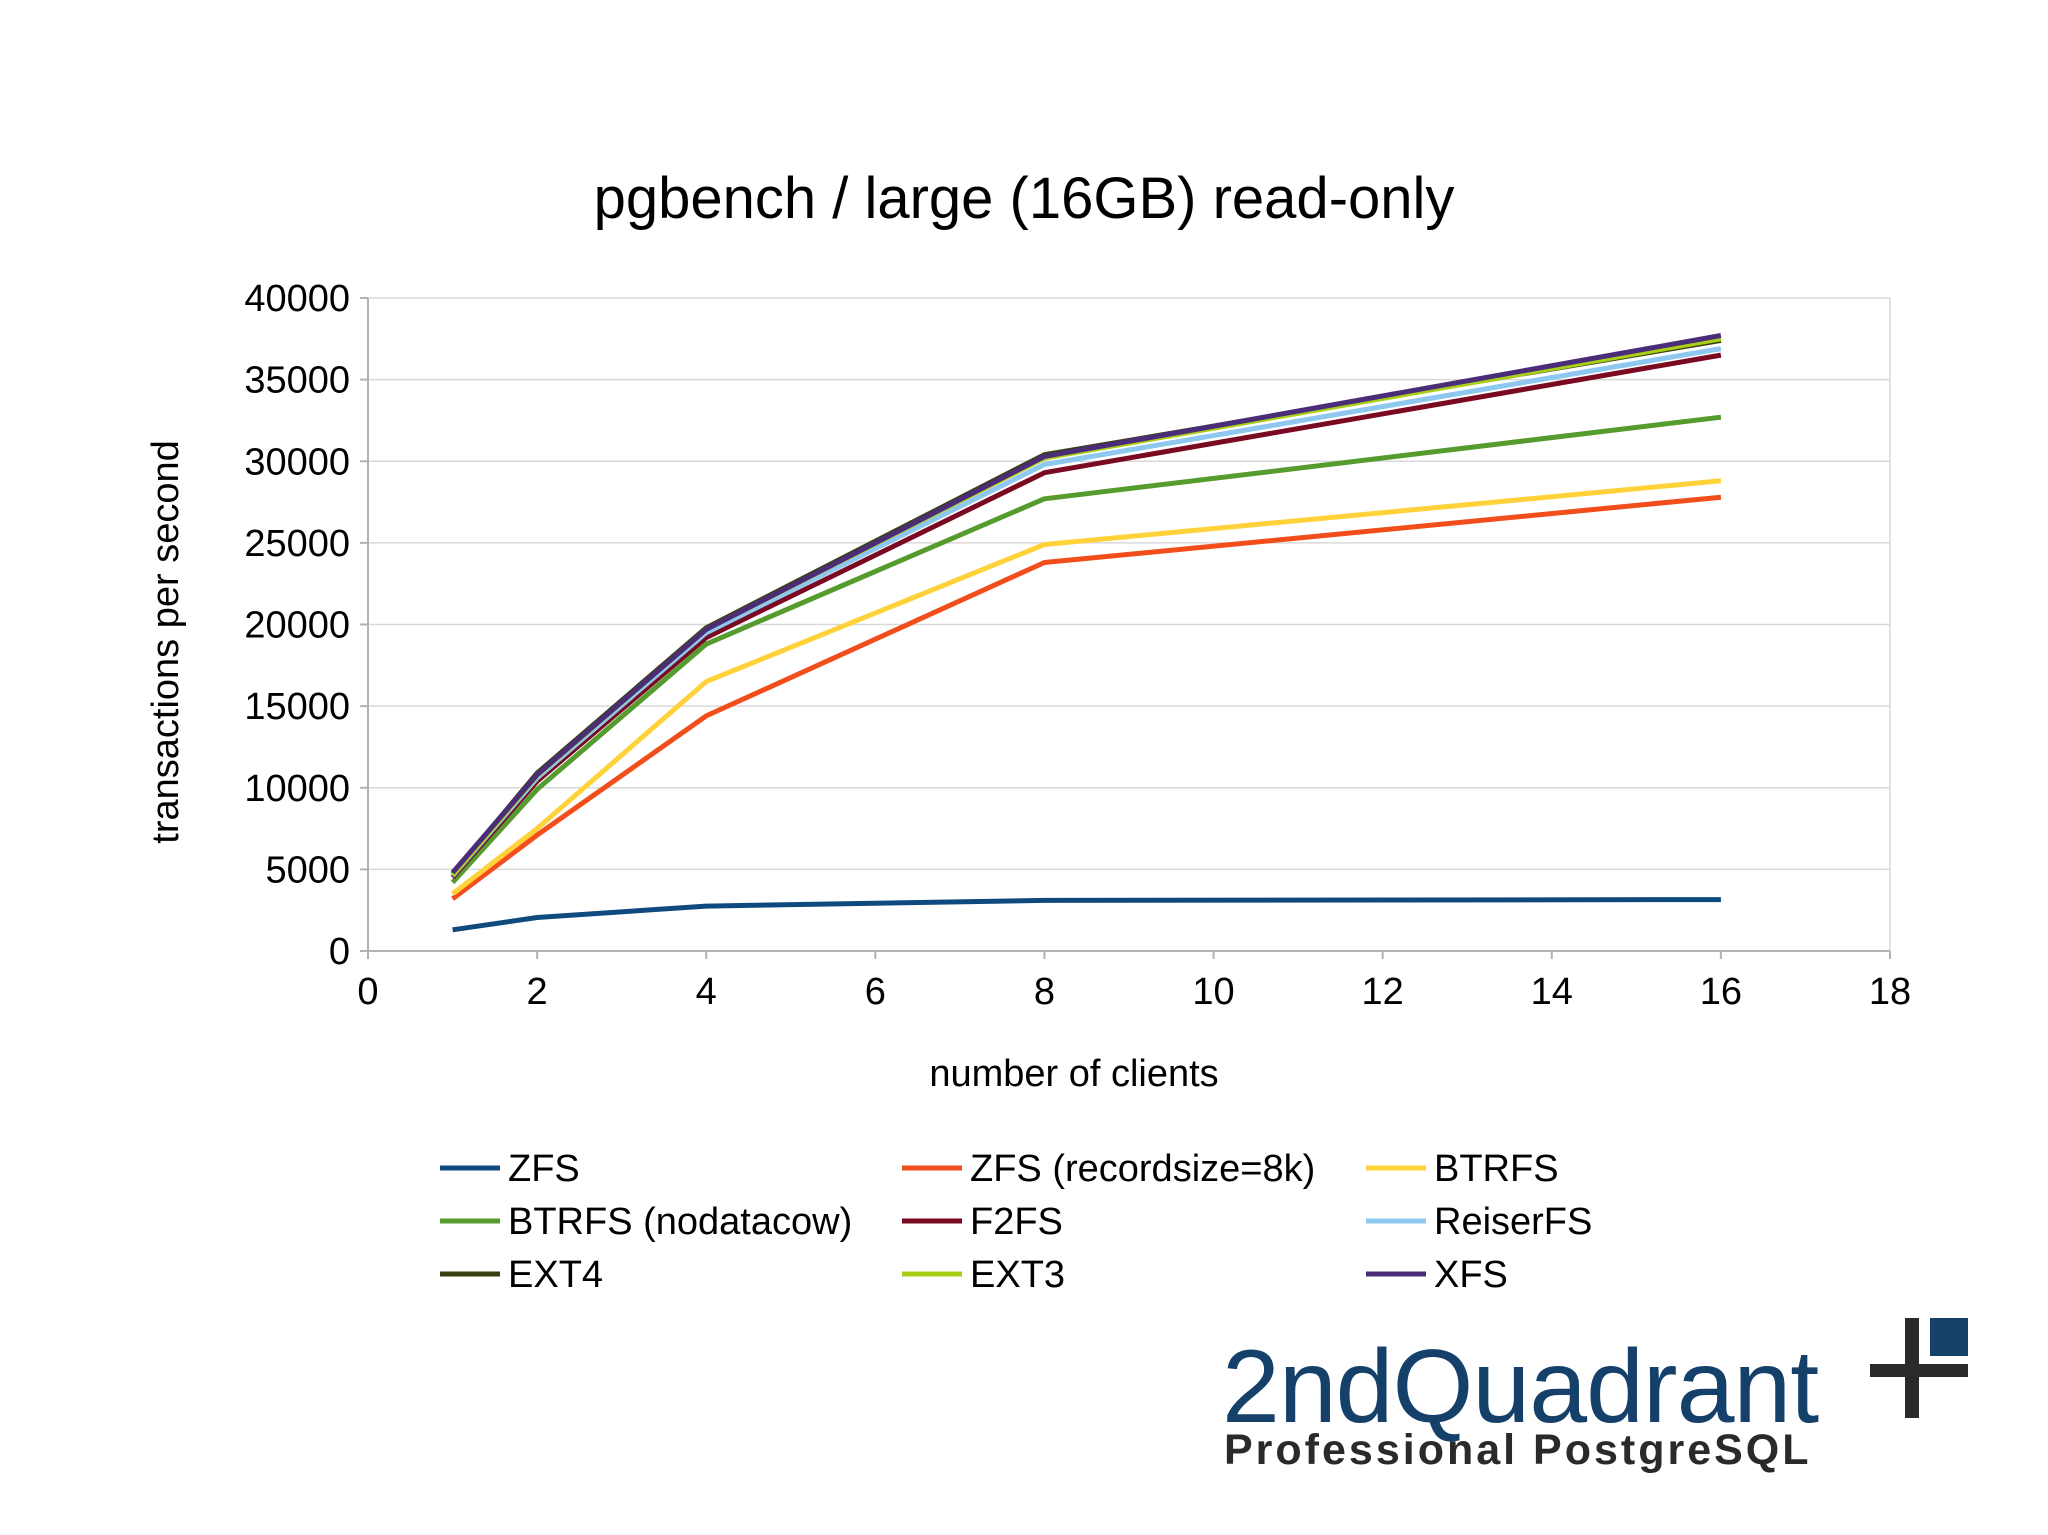 This screenshot has height=1535, width=2048. I want to click on logo-sub-text: Professional PostgreSQL, so click(1518, 1450).